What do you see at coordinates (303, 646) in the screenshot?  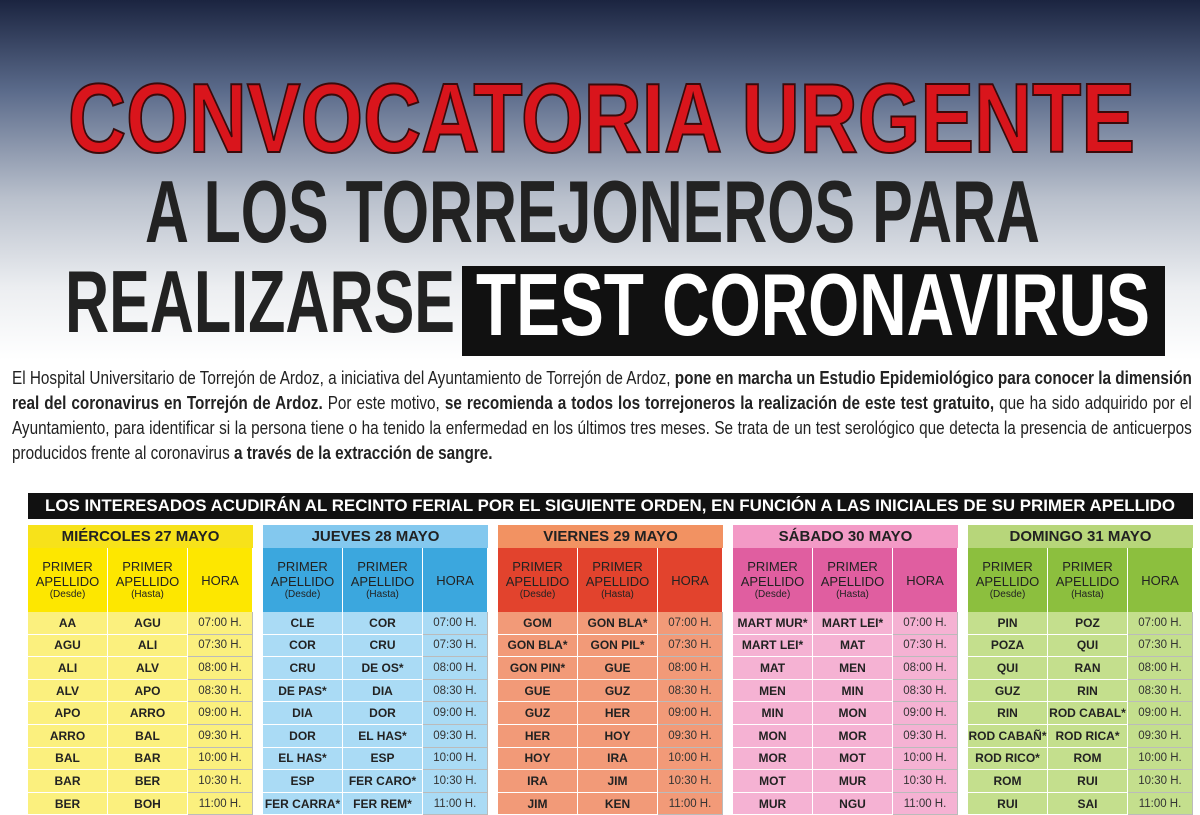 I see `from-cell: COR` at bounding box center [303, 646].